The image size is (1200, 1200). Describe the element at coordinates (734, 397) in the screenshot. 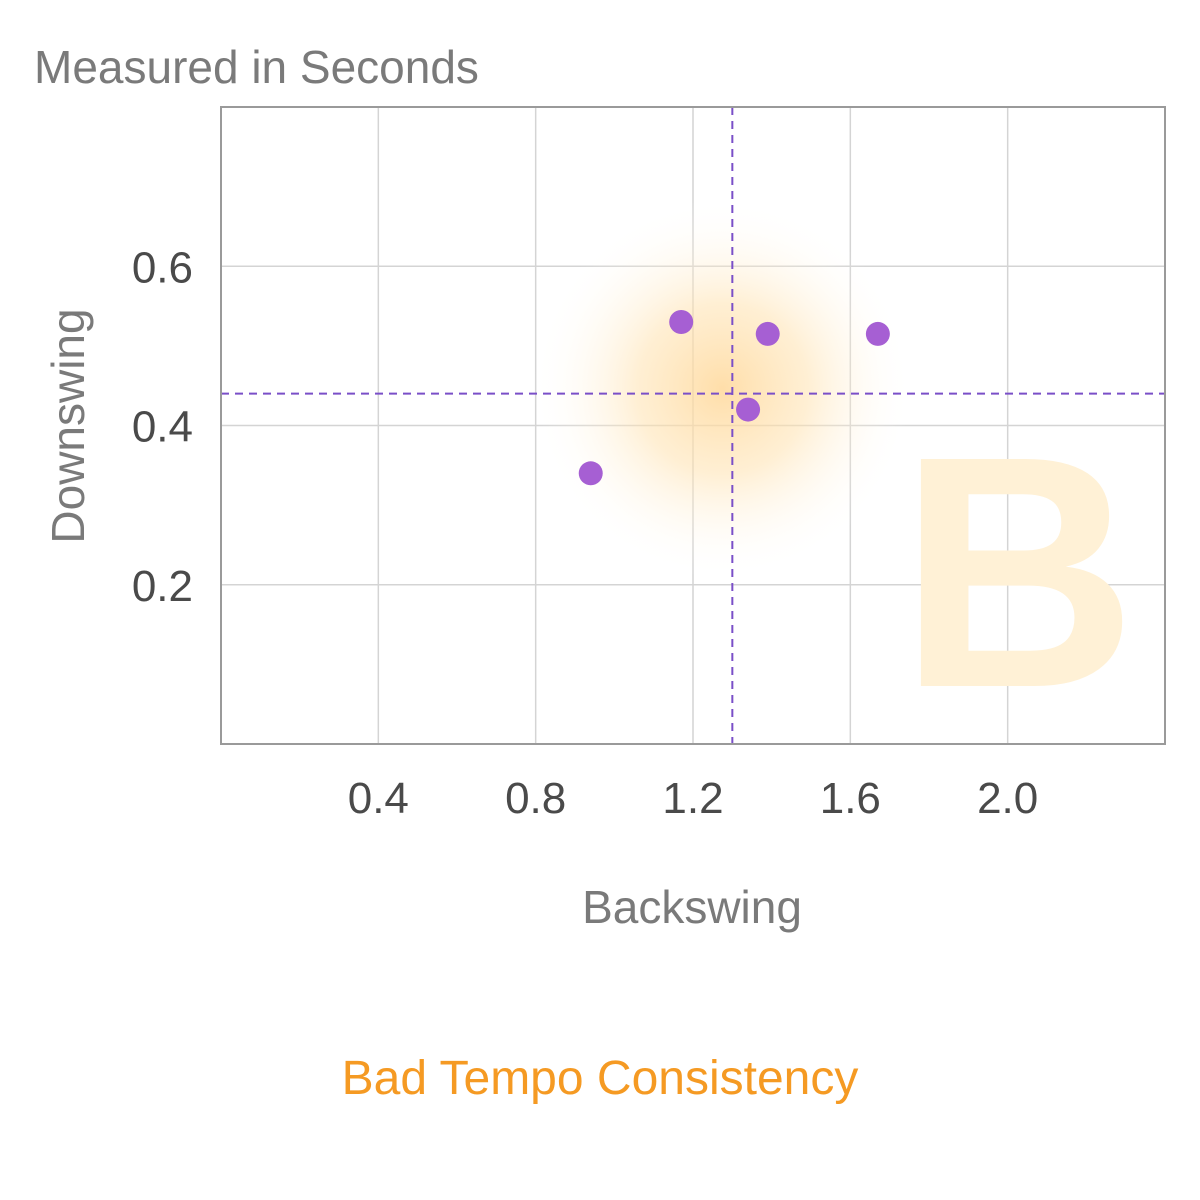

I see `data-points` at that location.